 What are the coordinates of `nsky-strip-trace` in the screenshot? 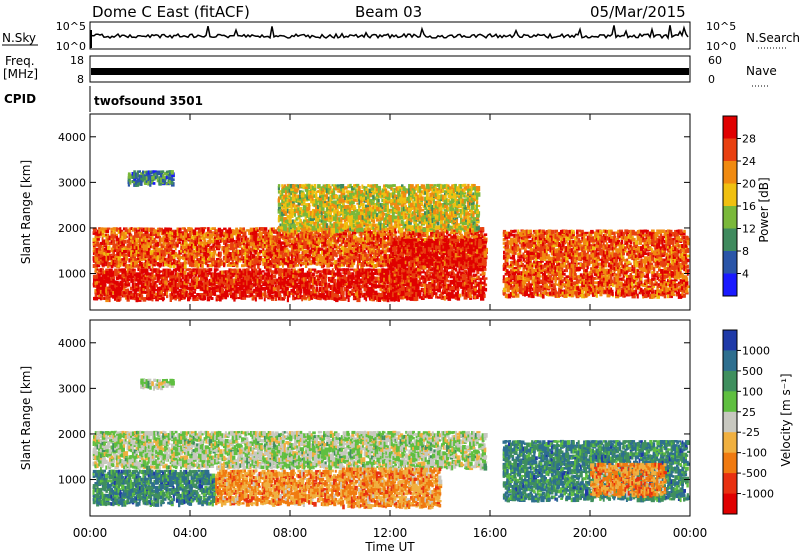 It's located at (389, 36).